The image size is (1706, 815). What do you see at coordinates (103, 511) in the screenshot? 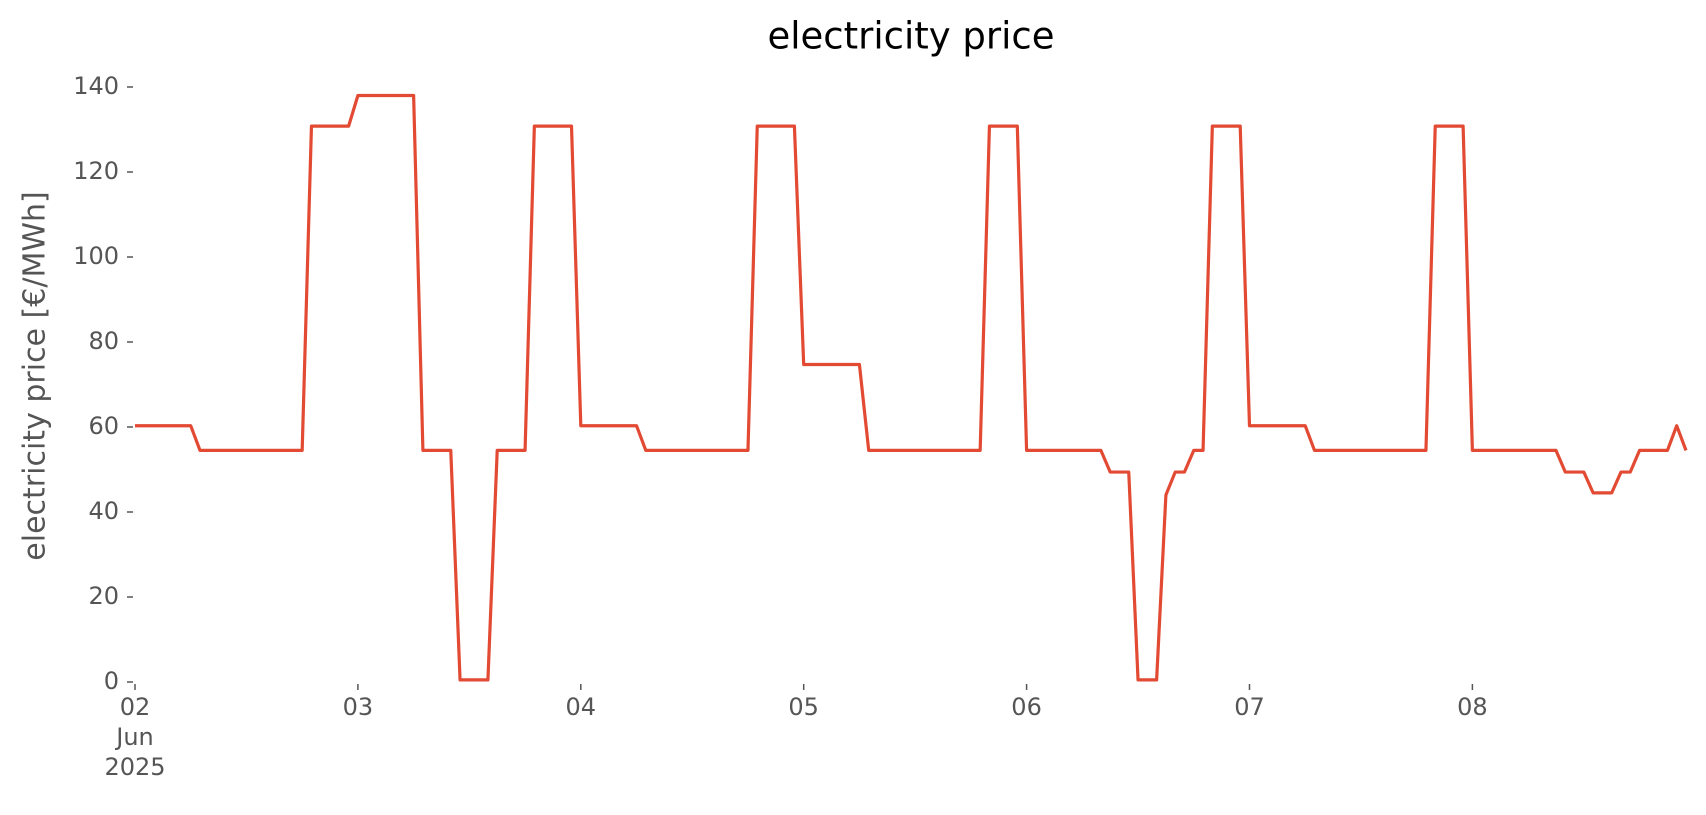
I see `y-tick-label: 40` at bounding box center [103, 511].